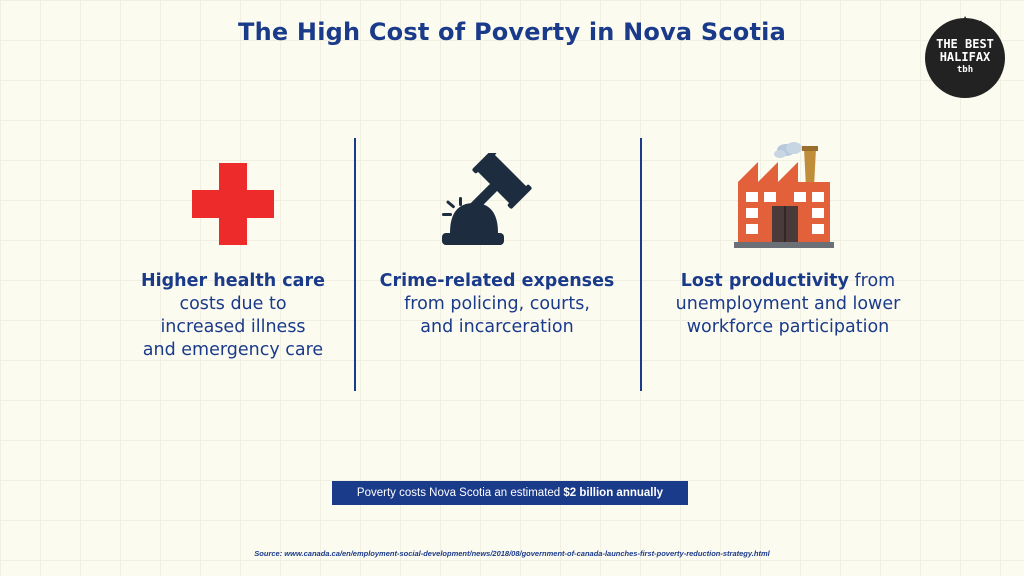  What do you see at coordinates (233, 204) in the screenshot?
I see `red-cross-icon` at bounding box center [233, 204].